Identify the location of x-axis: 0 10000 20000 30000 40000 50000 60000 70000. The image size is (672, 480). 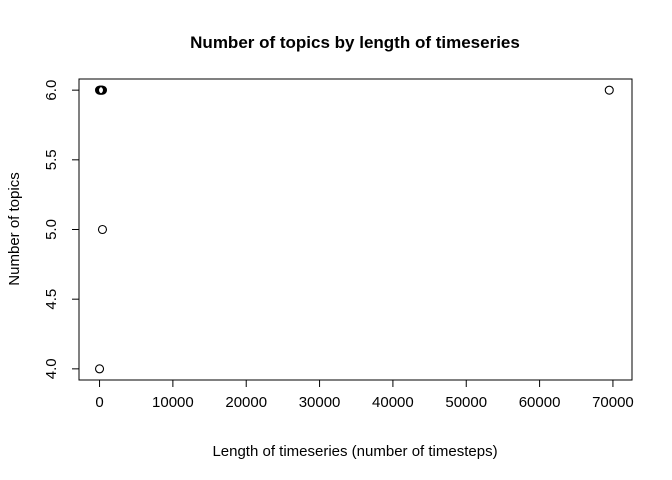
(364, 395).